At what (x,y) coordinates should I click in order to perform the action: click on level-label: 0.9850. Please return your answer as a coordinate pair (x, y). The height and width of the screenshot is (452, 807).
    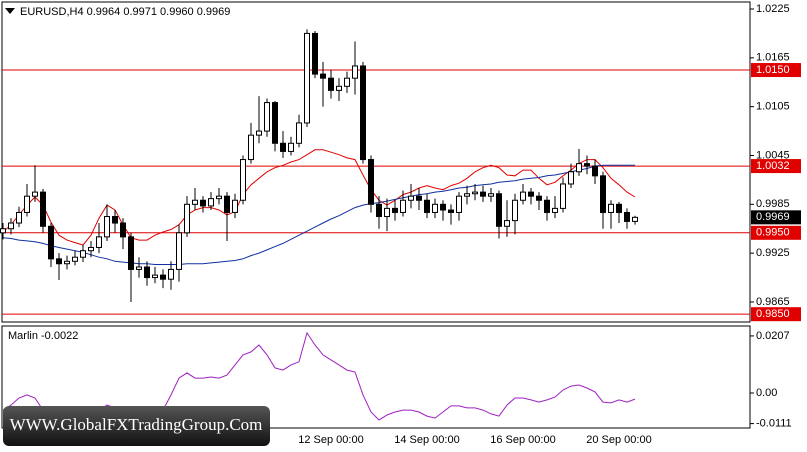
    Looking at the image, I should click on (773, 314).